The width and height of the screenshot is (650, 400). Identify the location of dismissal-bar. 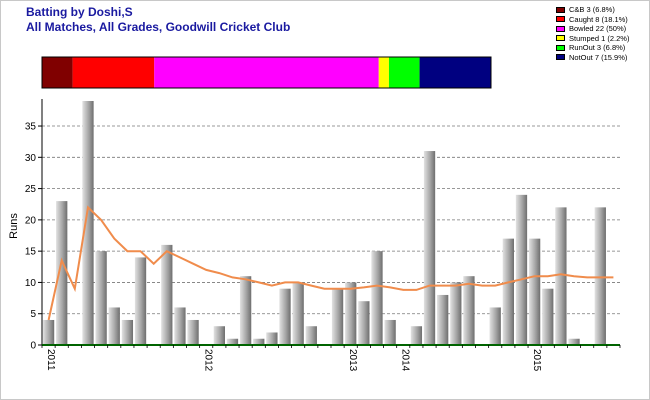
(266, 72).